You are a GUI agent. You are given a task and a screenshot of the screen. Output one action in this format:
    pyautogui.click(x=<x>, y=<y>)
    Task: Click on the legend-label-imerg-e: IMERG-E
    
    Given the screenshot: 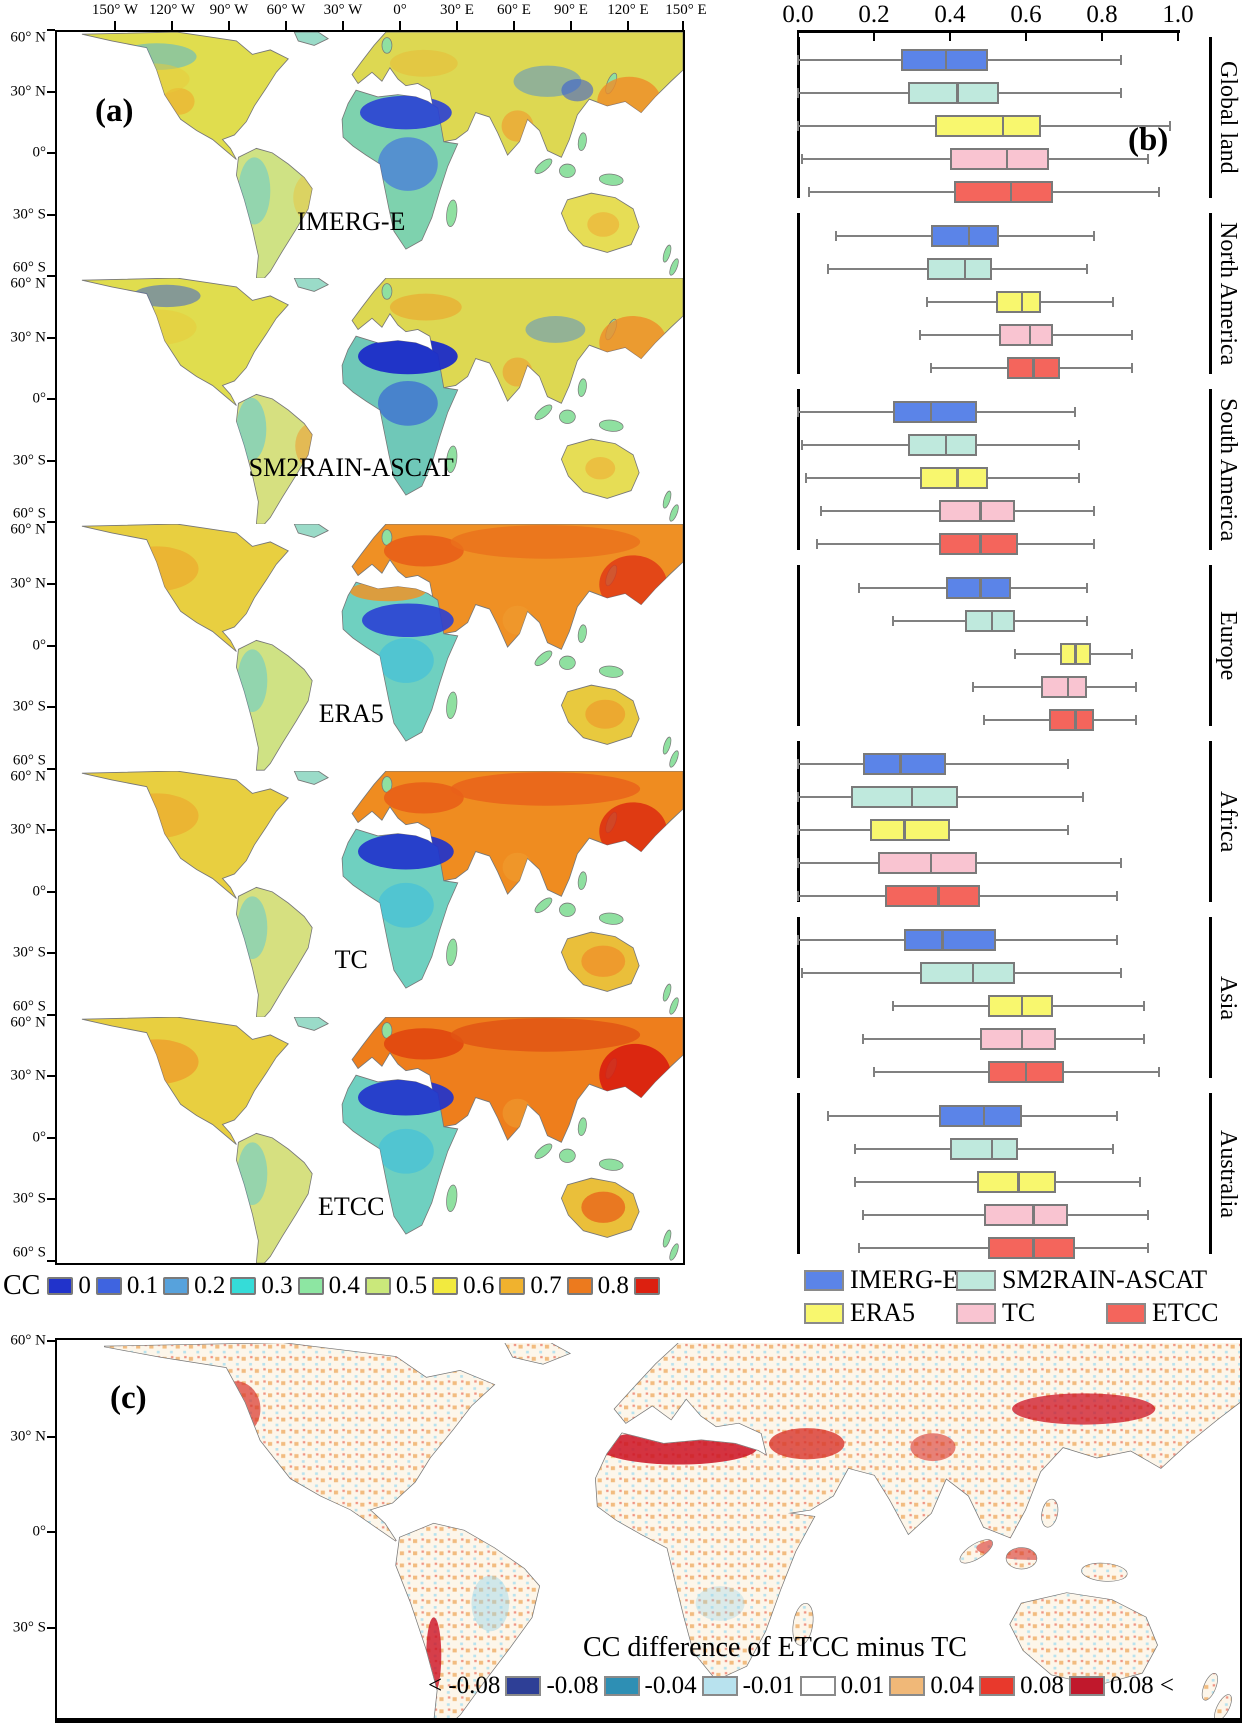 What is the action you would take?
    pyautogui.click(x=904, y=1279)
    